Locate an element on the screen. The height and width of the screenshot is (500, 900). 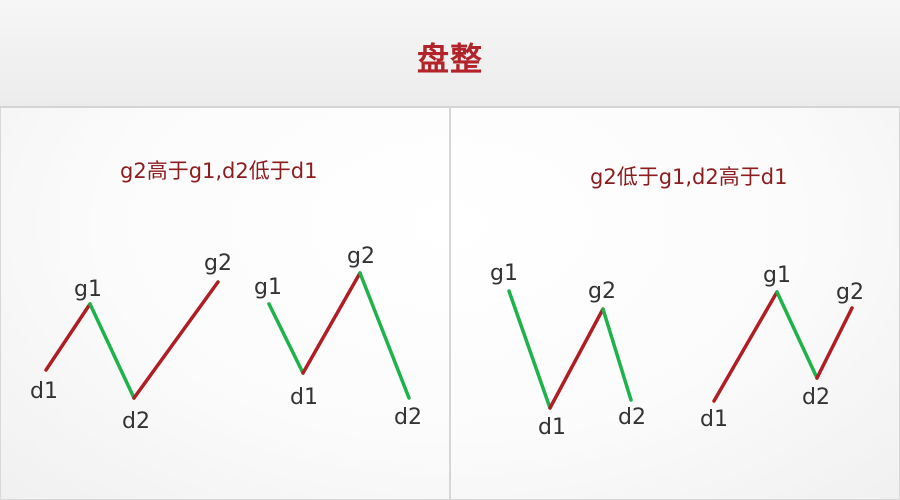
pattern-expanding-up: d1 g1 d2 g2 is located at coordinates (131, 342).